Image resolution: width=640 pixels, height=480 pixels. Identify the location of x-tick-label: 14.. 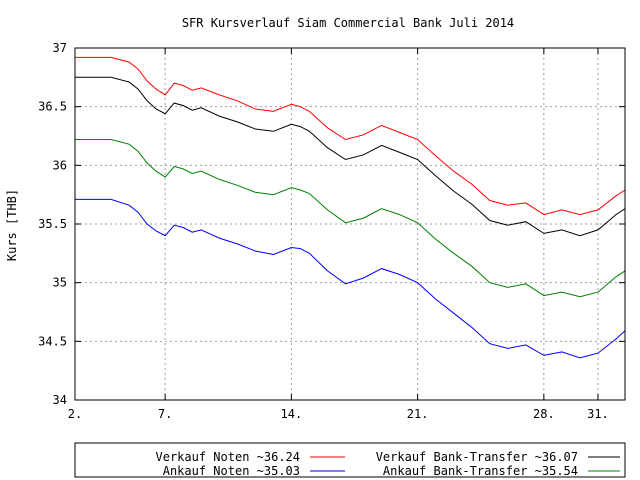
(292, 414).